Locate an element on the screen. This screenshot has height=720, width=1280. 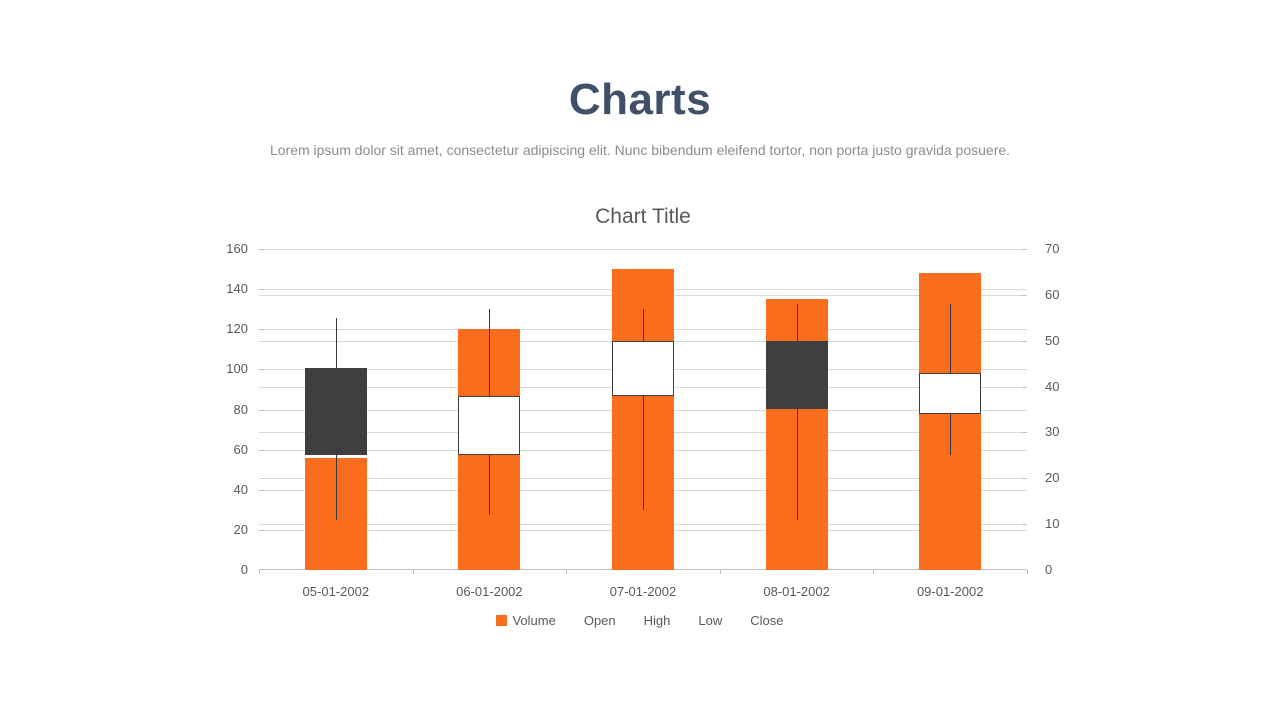
legend-swatch-icon is located at coordinates (502, 620).